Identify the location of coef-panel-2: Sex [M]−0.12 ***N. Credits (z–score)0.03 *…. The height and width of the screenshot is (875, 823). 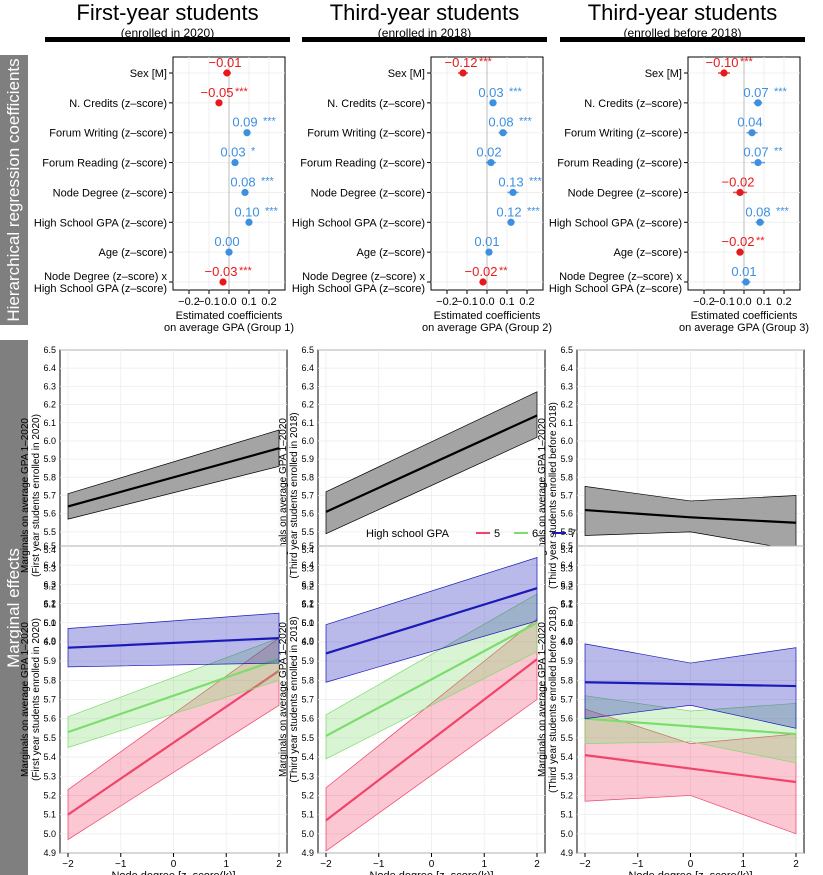
(422, 194).